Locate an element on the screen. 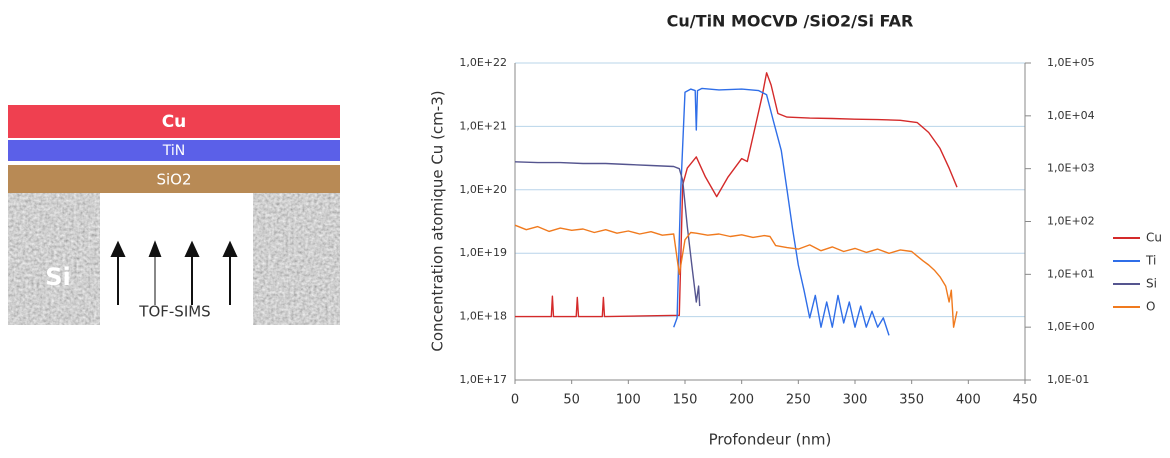 This screenshot has height=458, width=1170. tin-layer is located at coordinates (174, 150).